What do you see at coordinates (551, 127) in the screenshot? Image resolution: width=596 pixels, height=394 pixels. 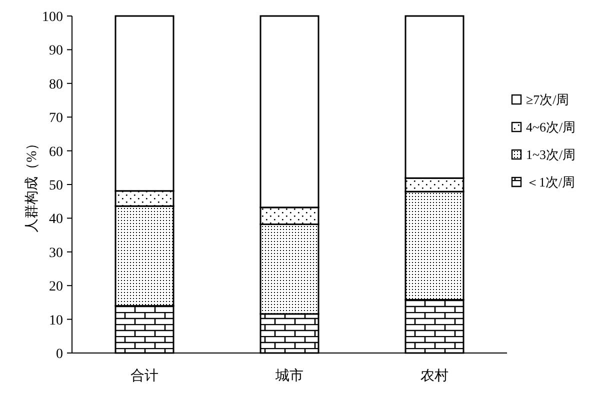 I see `legend-label: 4~6次/周` at bounding box center [551, 127].